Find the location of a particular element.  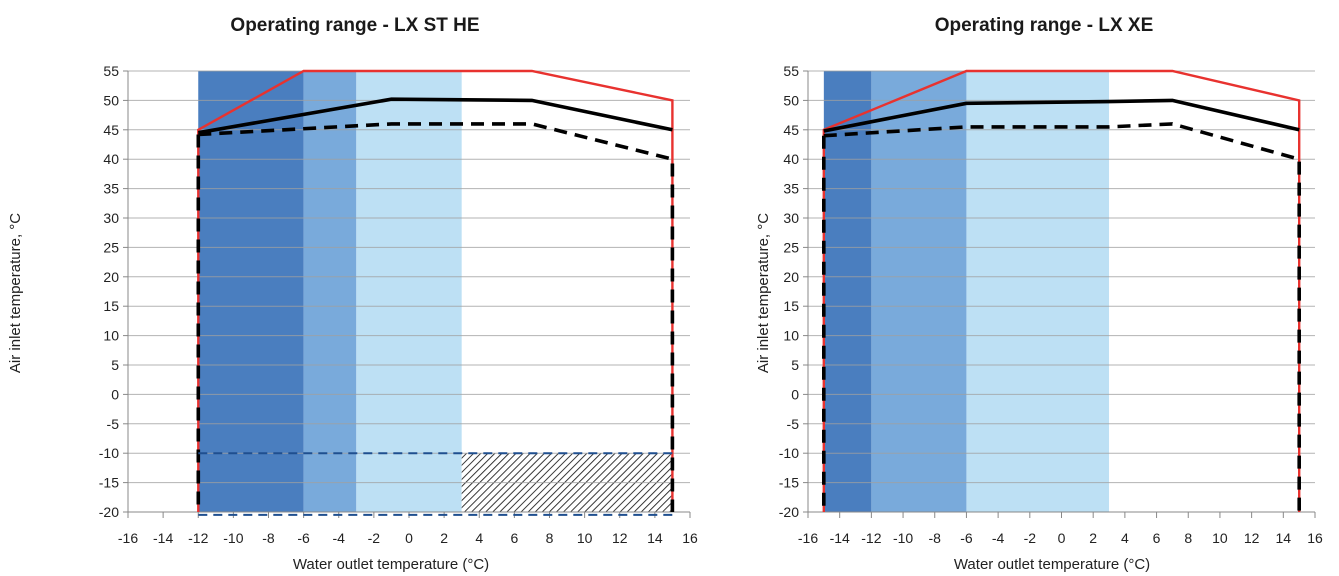

y-axis-label-right: Air inlet temperature, °C is located at coordinates (763, 293).